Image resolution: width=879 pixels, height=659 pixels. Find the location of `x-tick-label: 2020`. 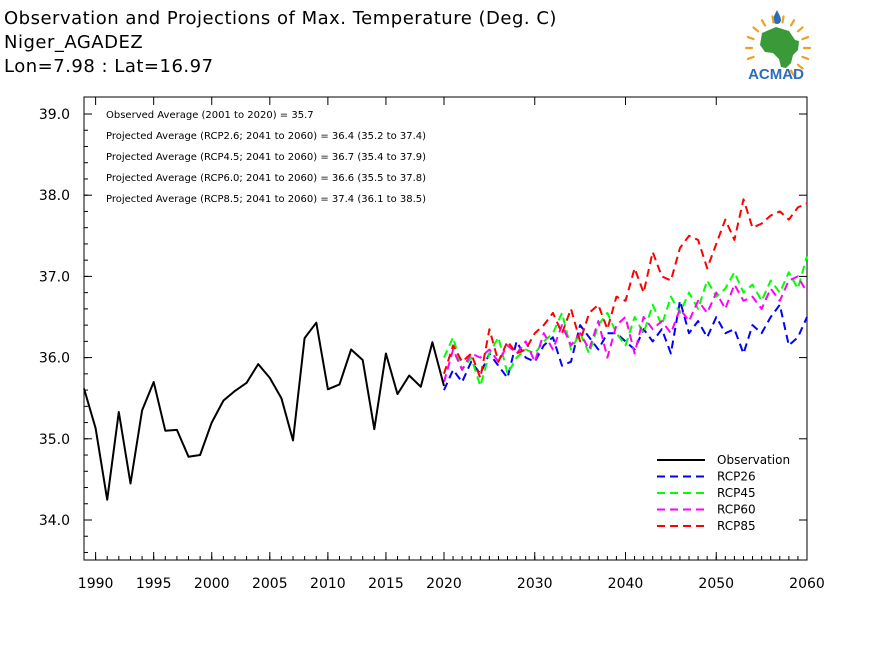

x-tick-label: 2020 is located at coordinates (444, 584).